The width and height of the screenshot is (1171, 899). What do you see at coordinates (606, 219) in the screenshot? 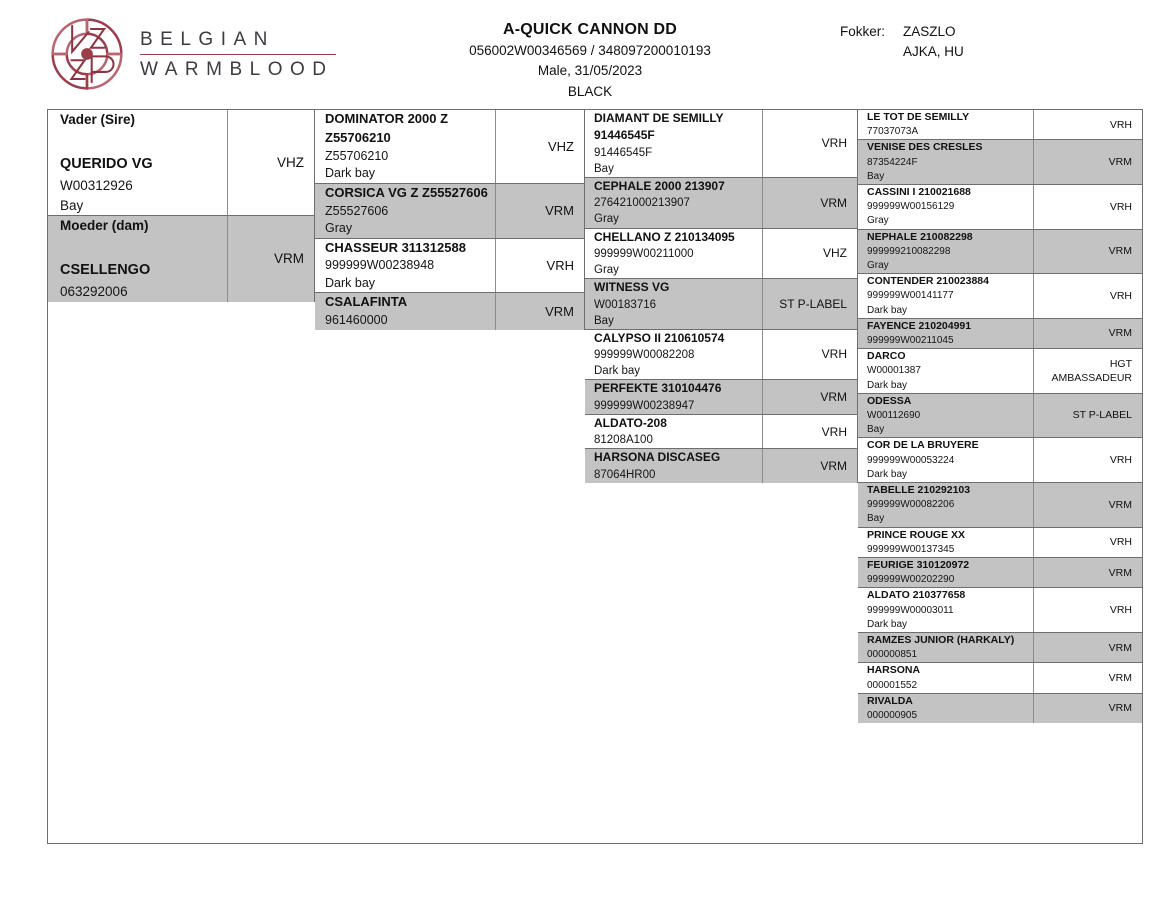
I see `ancestor-coat-color: Gray` at bounding box center [606, 219].